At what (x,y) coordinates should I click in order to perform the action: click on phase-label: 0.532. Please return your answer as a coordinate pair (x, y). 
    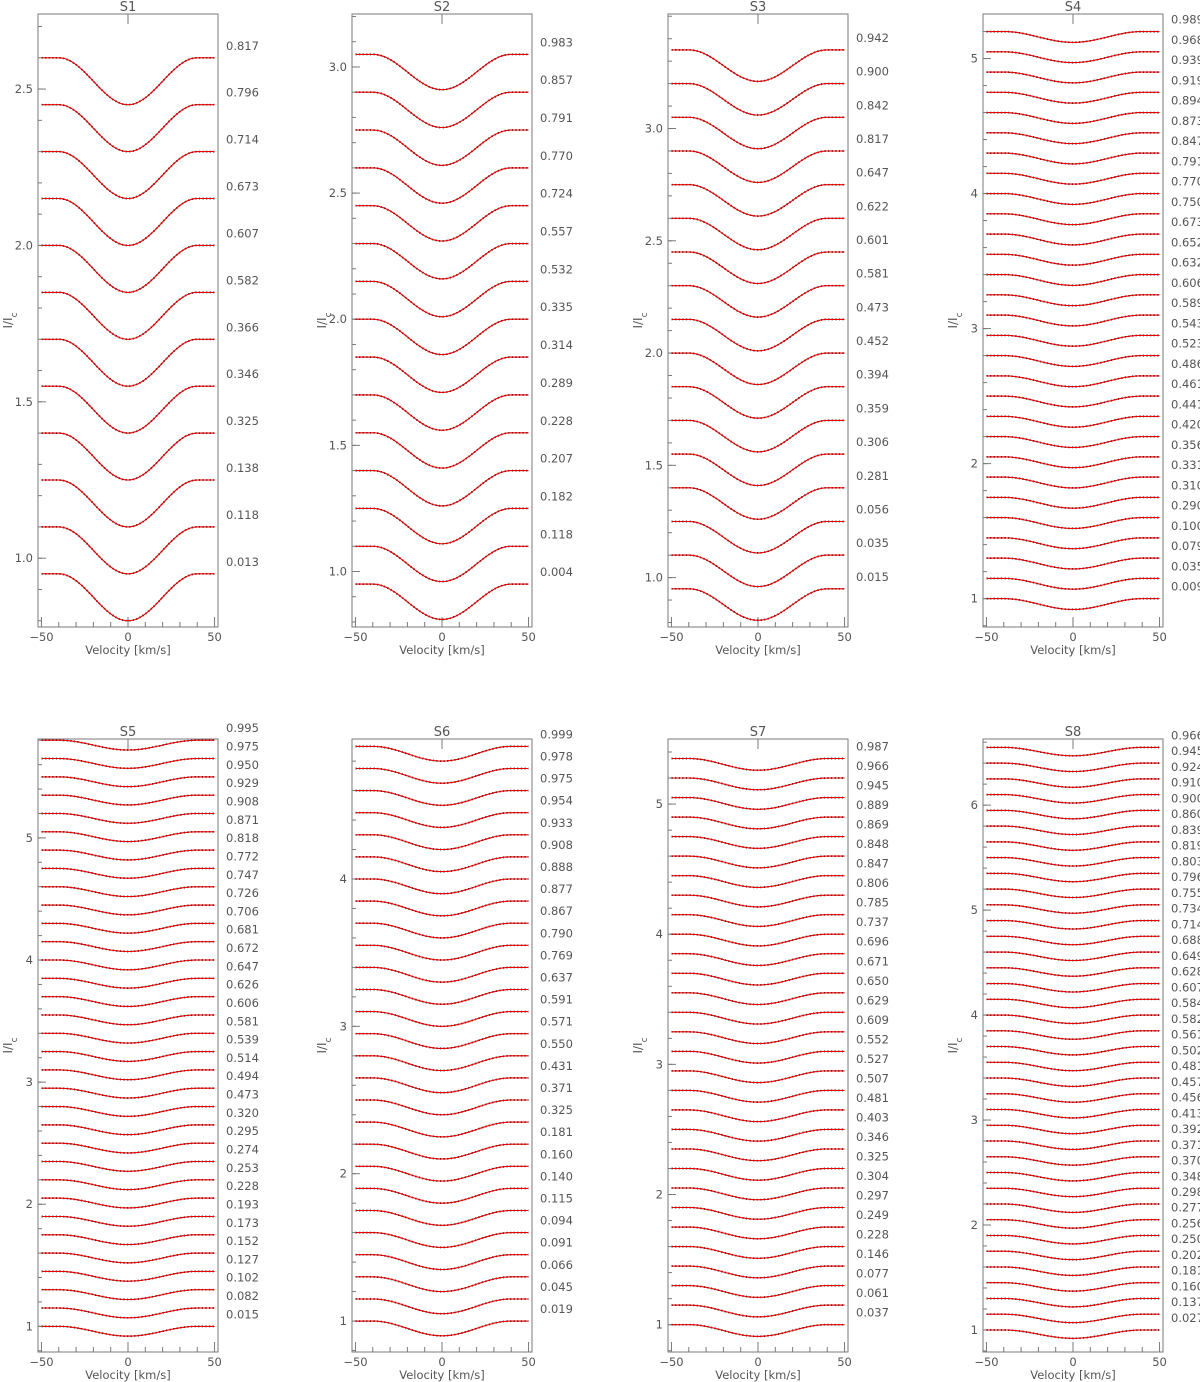
    Looking at the image, I should click on (556, 269).